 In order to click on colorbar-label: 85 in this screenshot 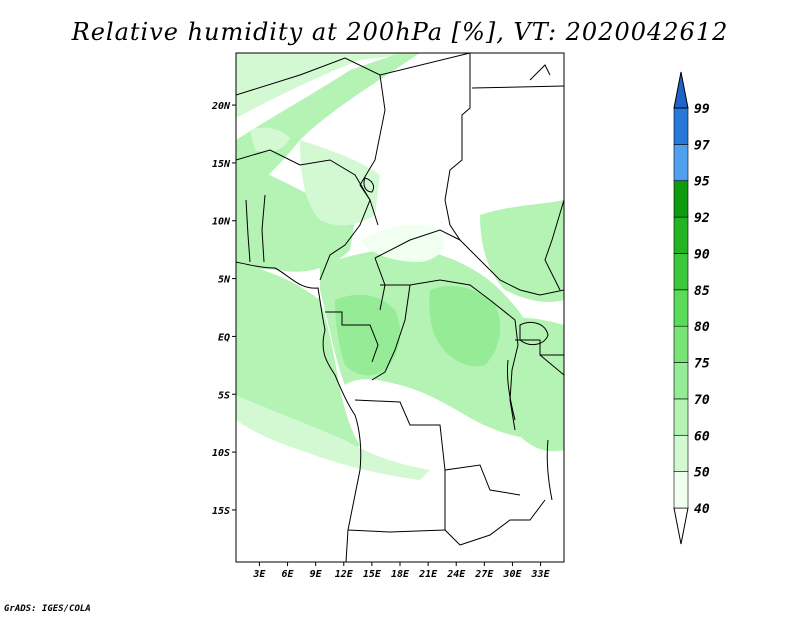, I will do `click(702, 291)`.